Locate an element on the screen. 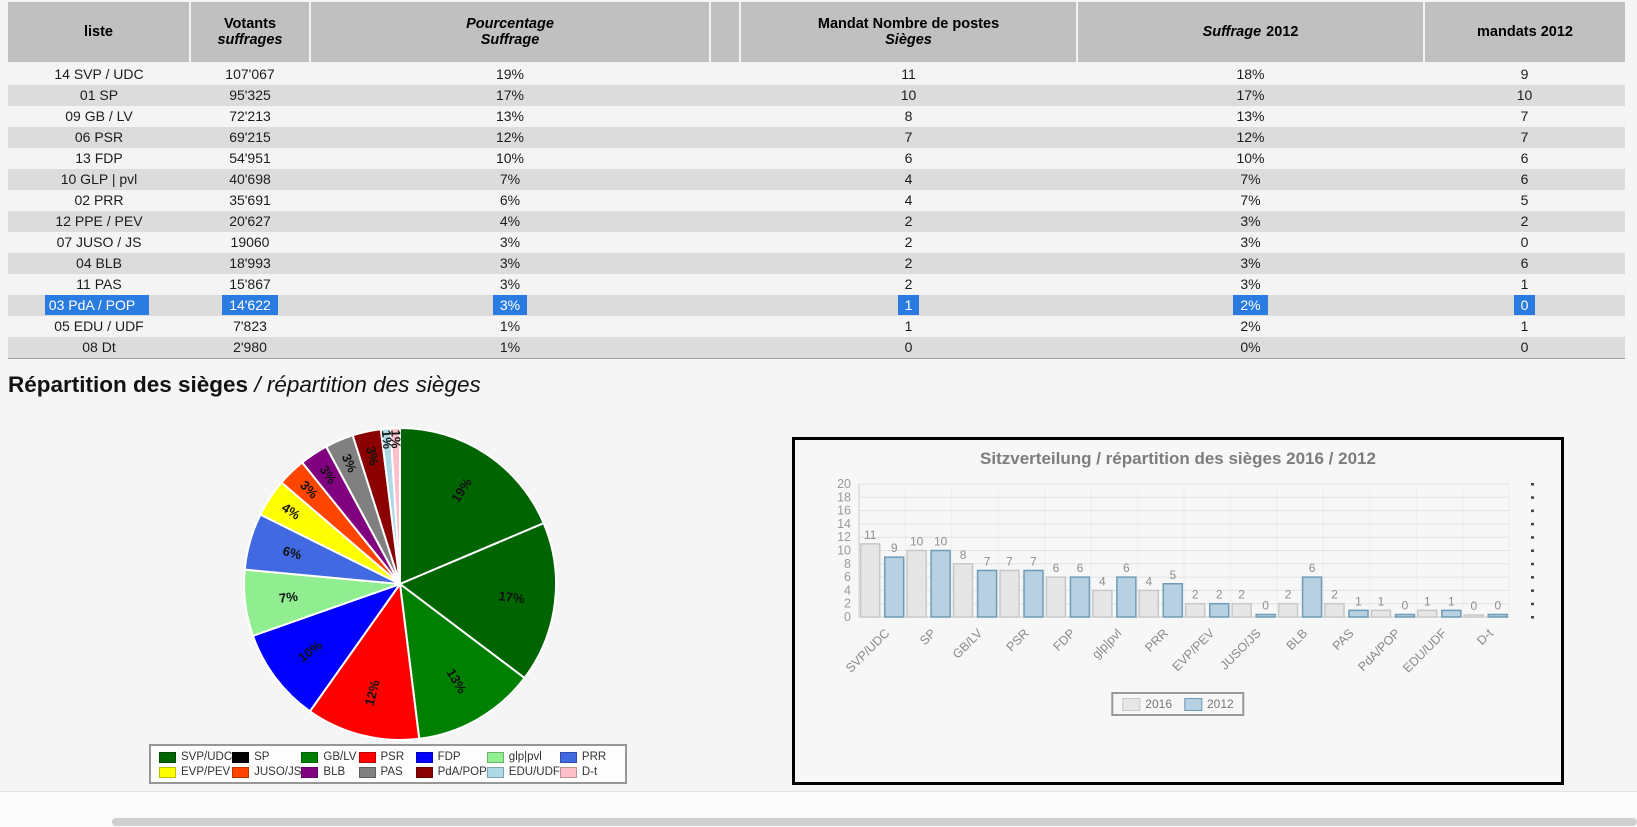  table-row: 02 PRR 35'691 6% 4 7% 5 is located at coordinates (816, 200).